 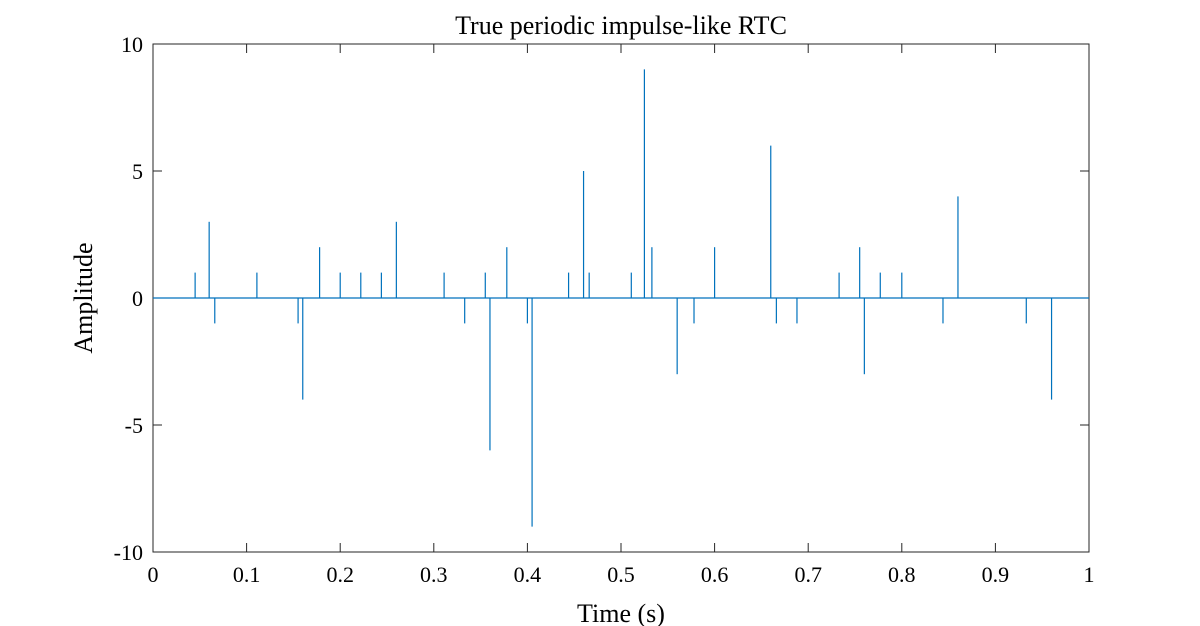 What do you see at coordinates (621, 574) in the screenshot?
I see `x-tick-label: 0.5` at bounding box center [621, 574].